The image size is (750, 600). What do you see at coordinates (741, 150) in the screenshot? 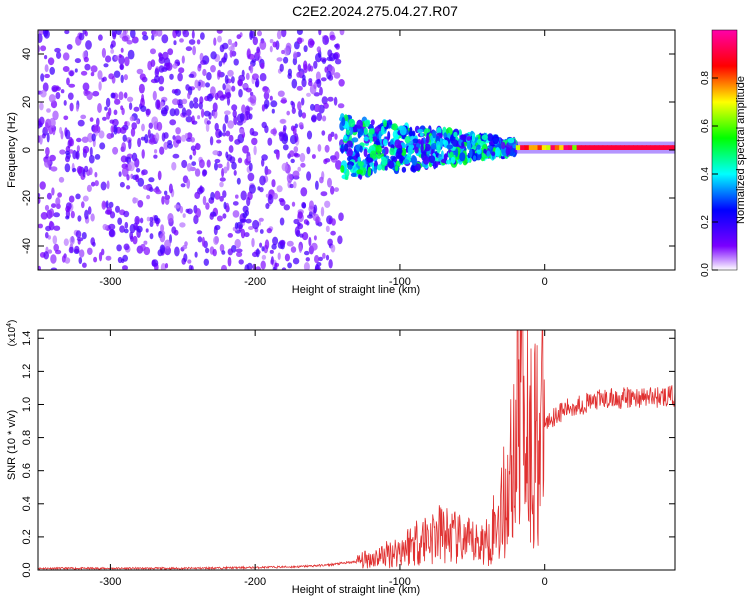
I see `colorbar-label: Normalized spectral amplitude` at bounding box center [741, 150].